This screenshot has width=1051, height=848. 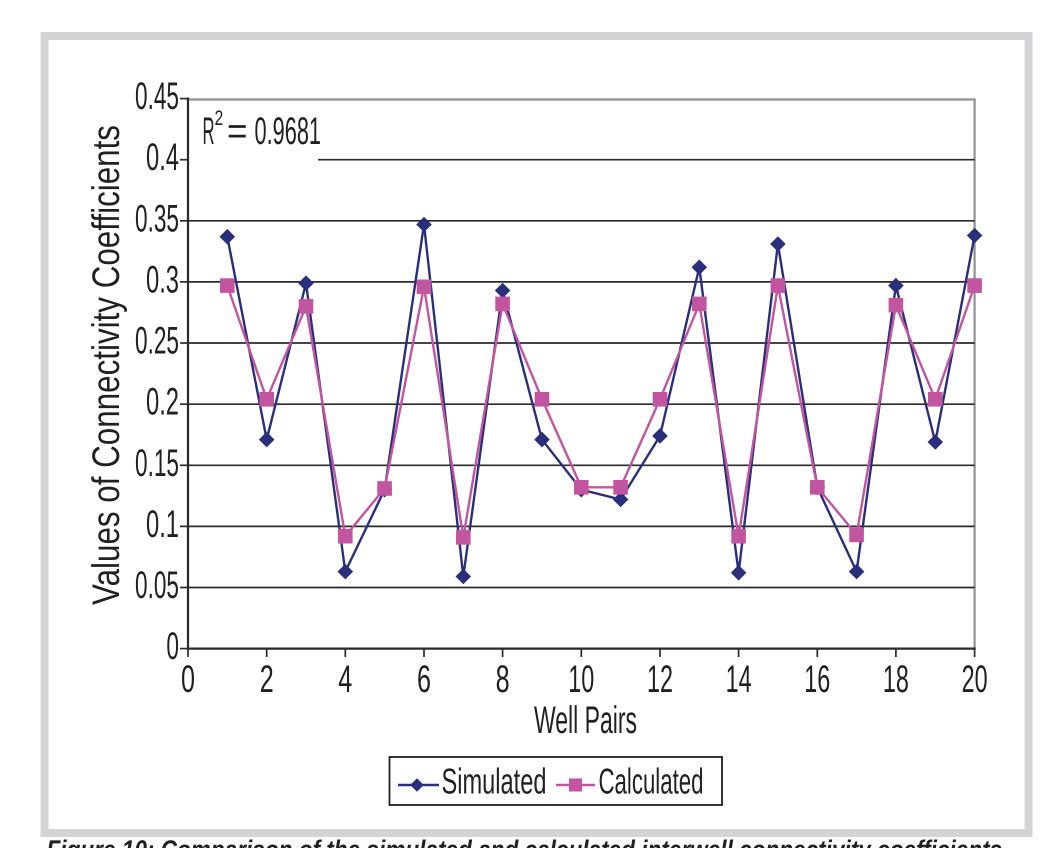 I want to click on svg-text: 0.15, so click(x=157, y=463).